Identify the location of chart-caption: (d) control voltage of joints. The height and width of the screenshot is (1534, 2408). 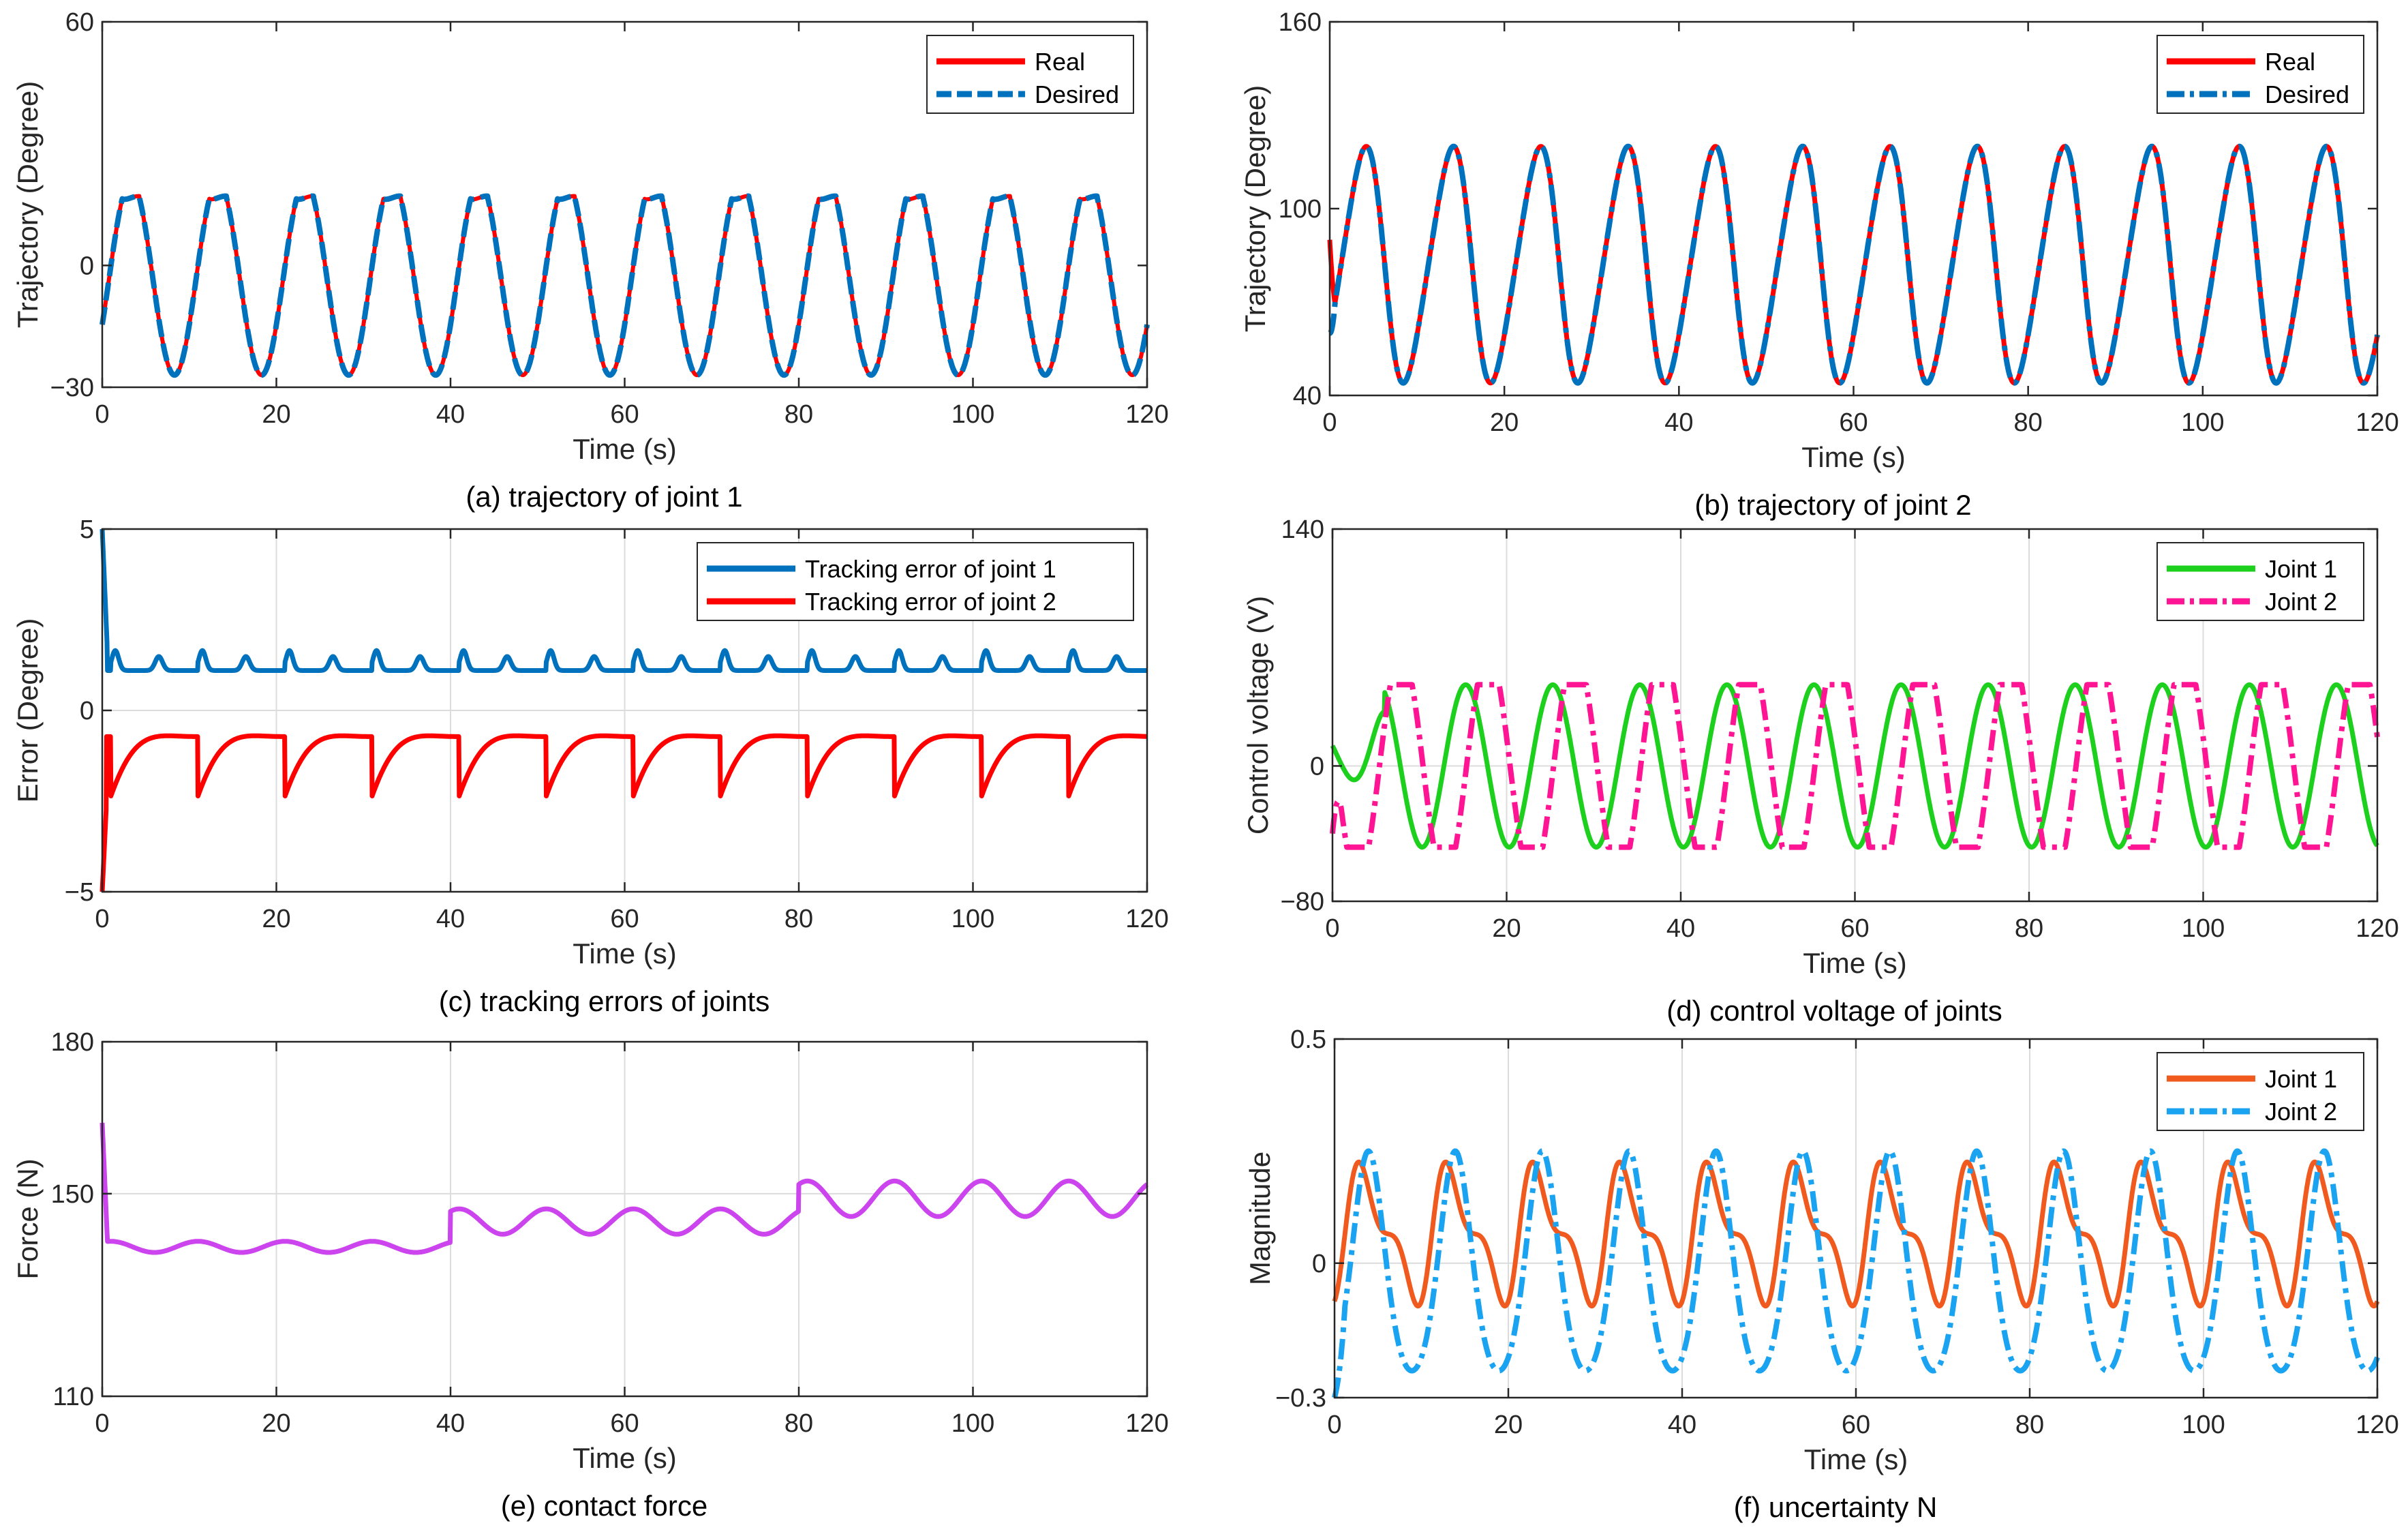
(1834, 1011).